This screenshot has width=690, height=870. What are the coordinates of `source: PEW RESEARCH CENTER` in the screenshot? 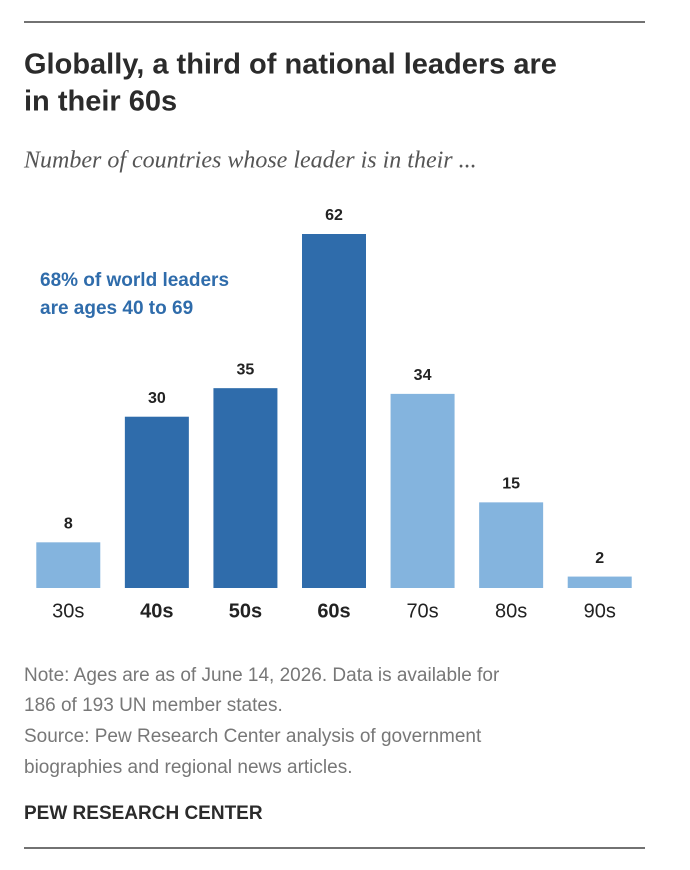 It's located at (143, 813).